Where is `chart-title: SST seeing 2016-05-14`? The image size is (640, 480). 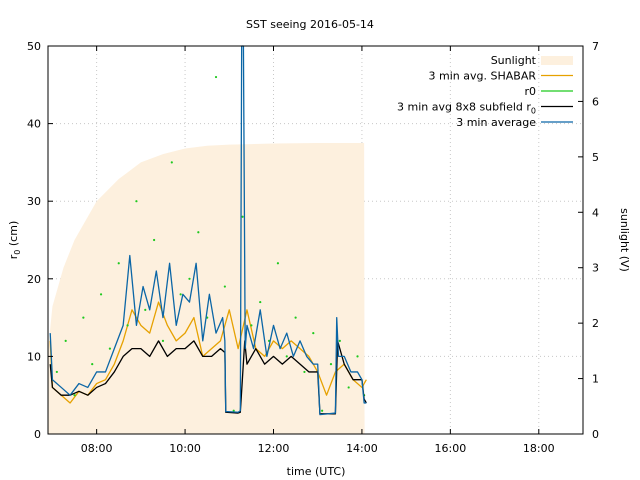
chart-title: SST seeing 2016-05-14 is located at coordinates (310, 24).